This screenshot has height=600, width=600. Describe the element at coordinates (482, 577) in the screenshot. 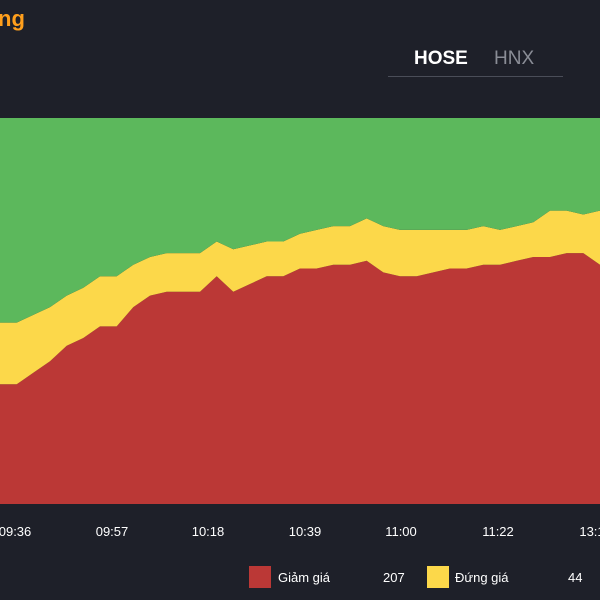

I see `legend-label-unchanged: Đứng giá` at that location.